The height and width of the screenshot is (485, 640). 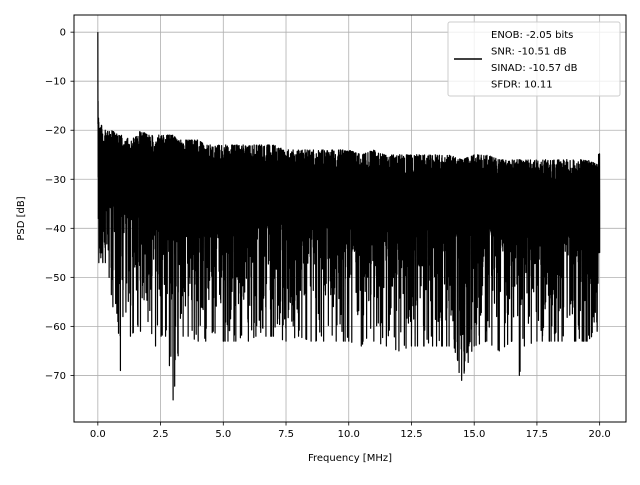 I want to click on x-tick-label: 5.0, so click(x=223, y=434).